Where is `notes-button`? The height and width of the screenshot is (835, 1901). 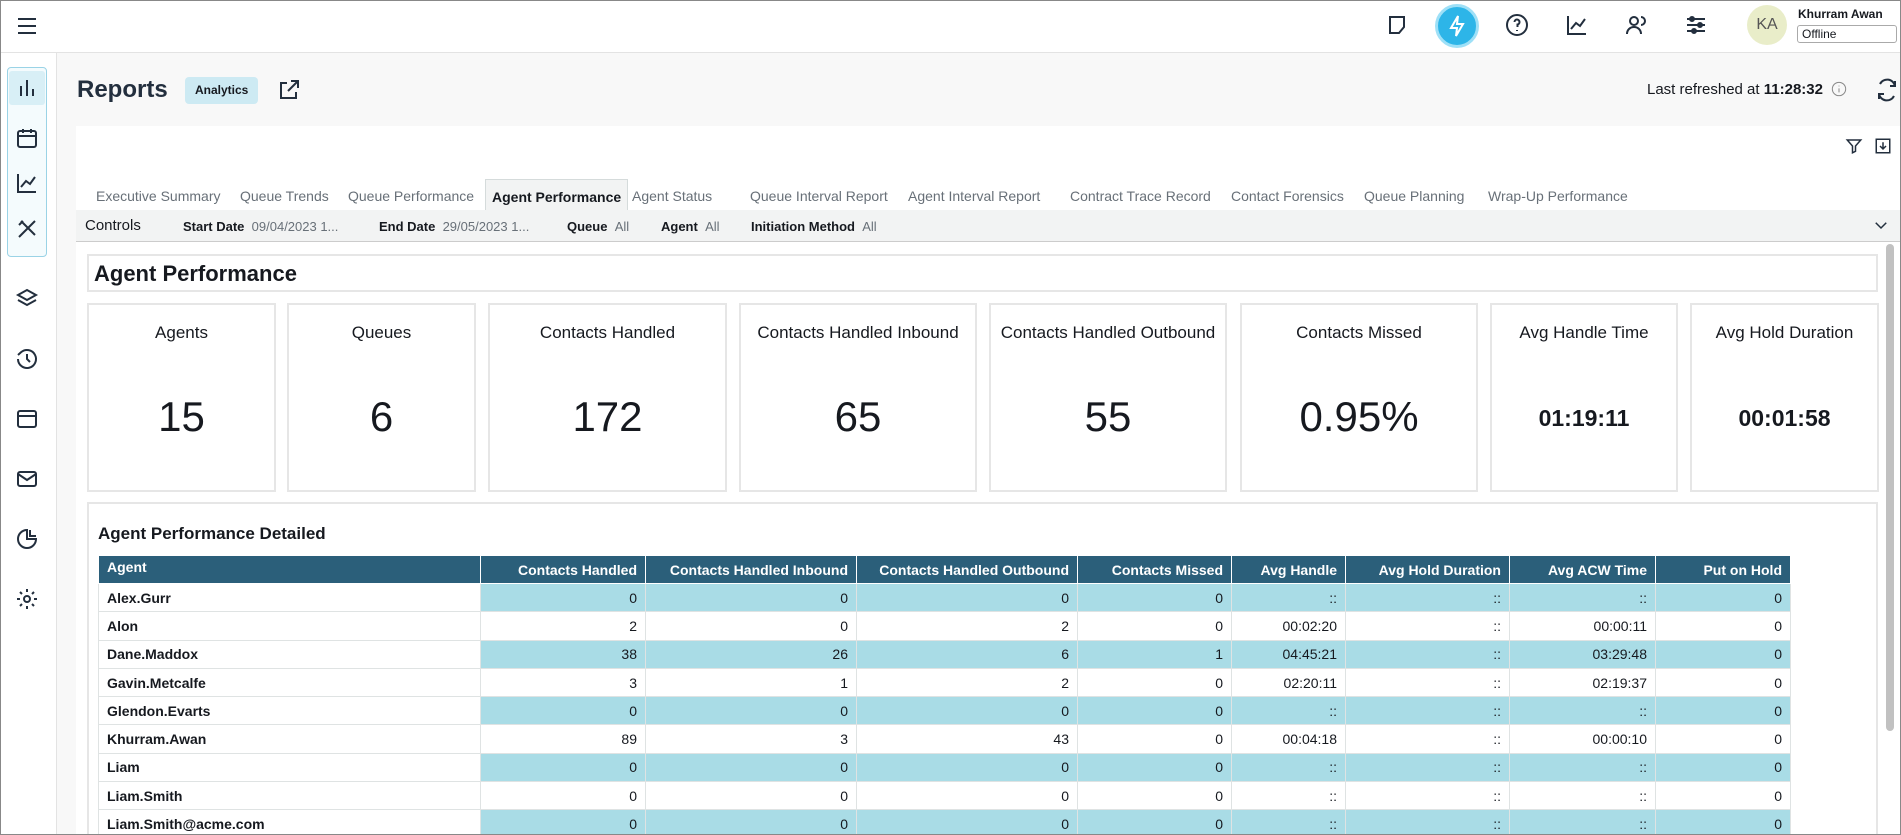 notes-button is located at coordinates (1397, 25).